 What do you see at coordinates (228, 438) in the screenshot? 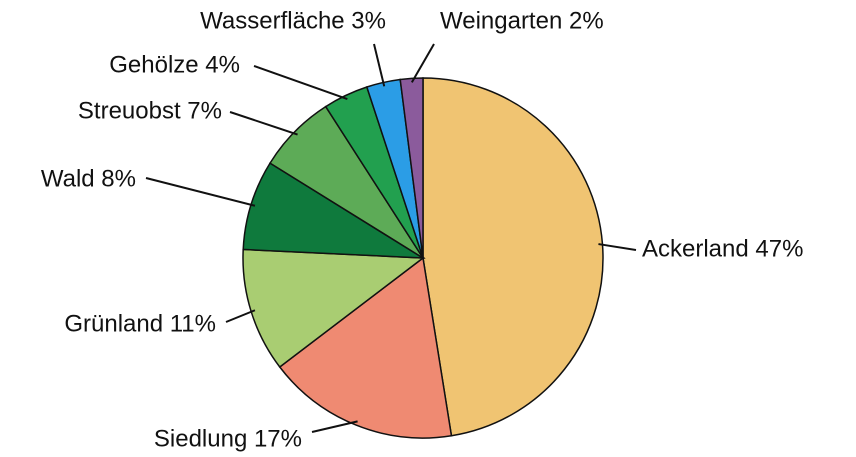
I see `slice-label: Siedlung 17%` at bounding box center [228, 438].